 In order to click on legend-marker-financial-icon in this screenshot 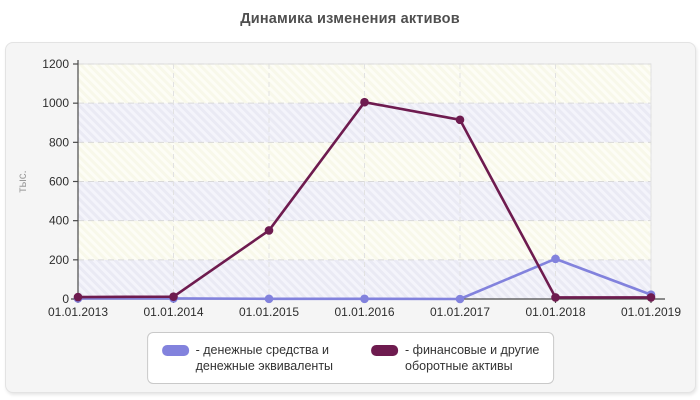, I will do `click(385, 350)`.